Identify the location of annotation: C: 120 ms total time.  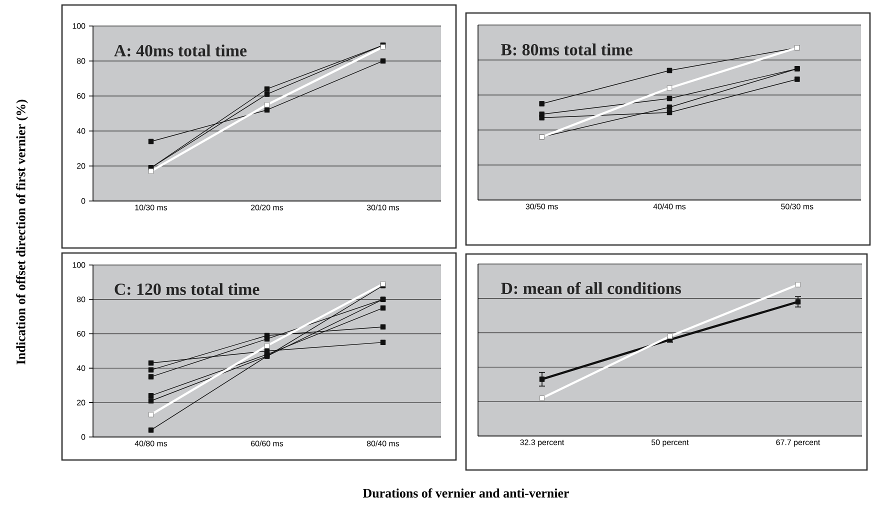
(187, 289).